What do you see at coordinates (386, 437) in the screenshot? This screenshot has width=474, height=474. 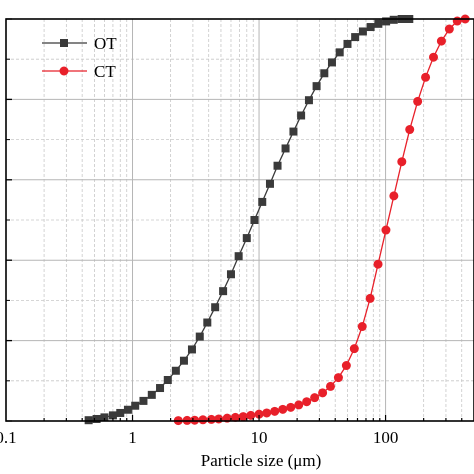 I see `x-tick-label: 100` at bounding box center [386, 437].